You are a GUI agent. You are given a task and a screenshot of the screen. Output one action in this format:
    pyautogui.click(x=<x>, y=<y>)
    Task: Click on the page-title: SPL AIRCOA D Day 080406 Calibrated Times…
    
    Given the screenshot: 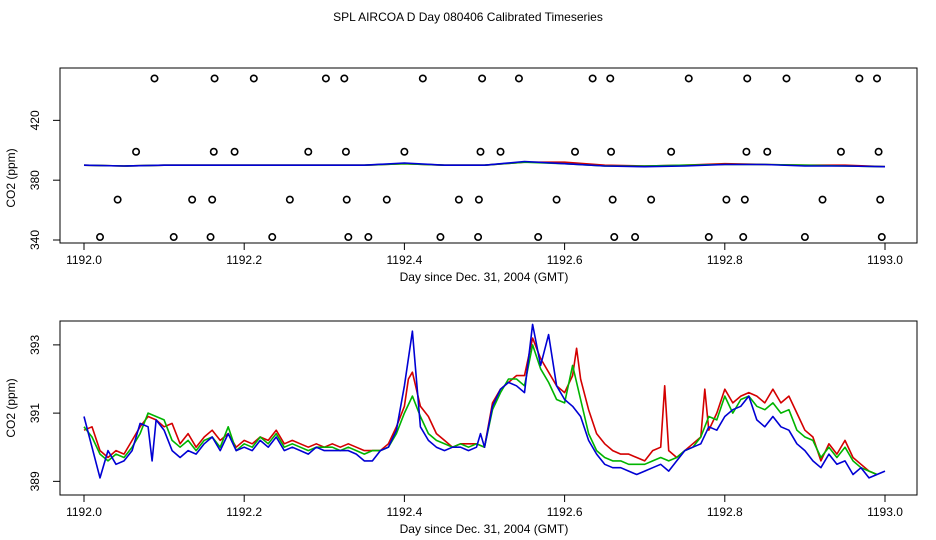 What is the action you would take?
    pyautogui.click(x=468, y=17)
    